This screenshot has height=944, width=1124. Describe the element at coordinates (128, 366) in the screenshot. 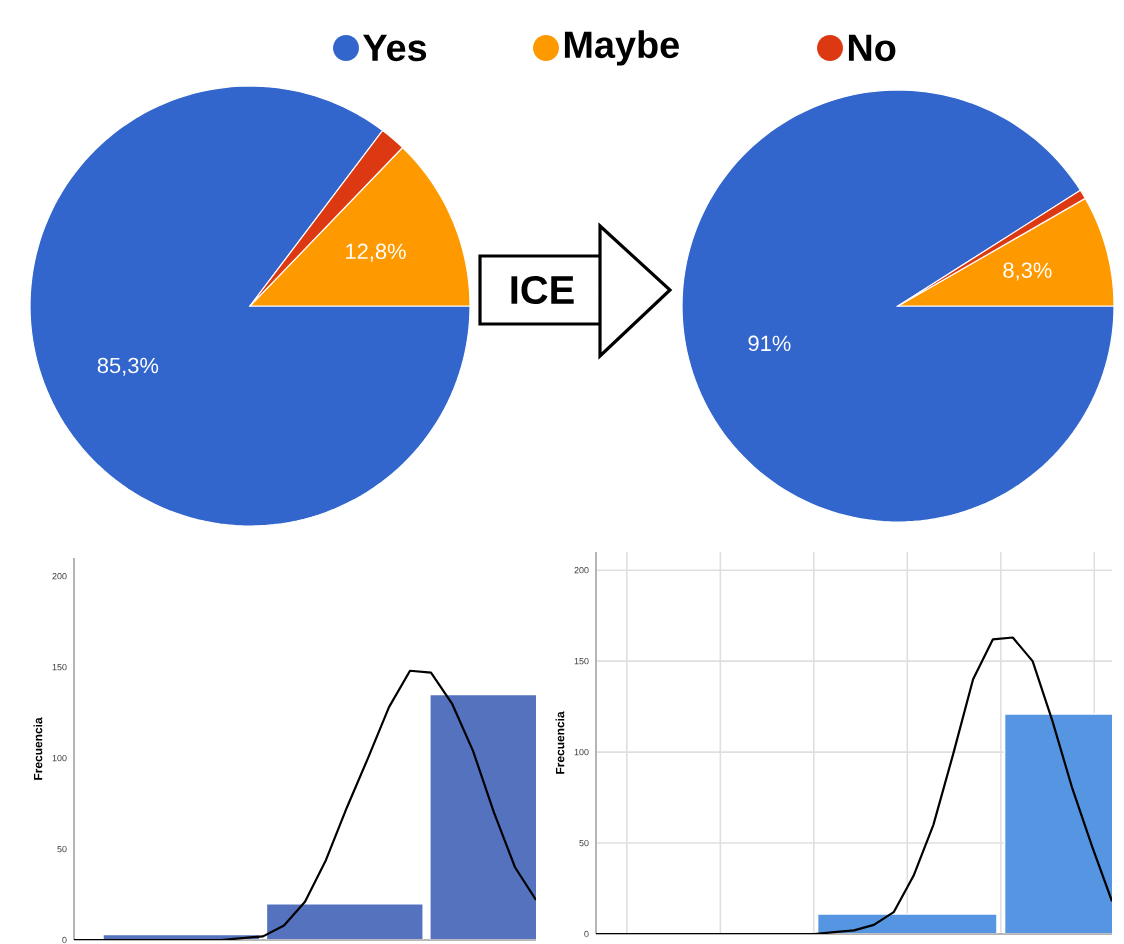

I see `data-label: 85,3%` at that location.